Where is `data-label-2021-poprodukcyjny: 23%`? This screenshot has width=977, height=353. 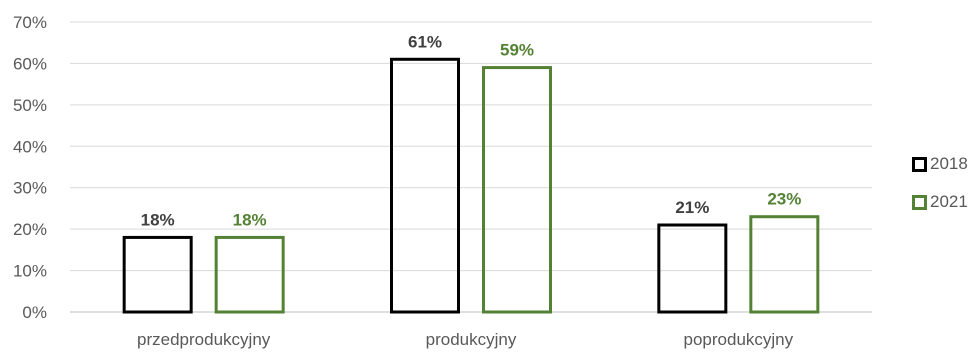
data-label-2021-poprodukcyjny: 23% is located at coordinates (784, 199).